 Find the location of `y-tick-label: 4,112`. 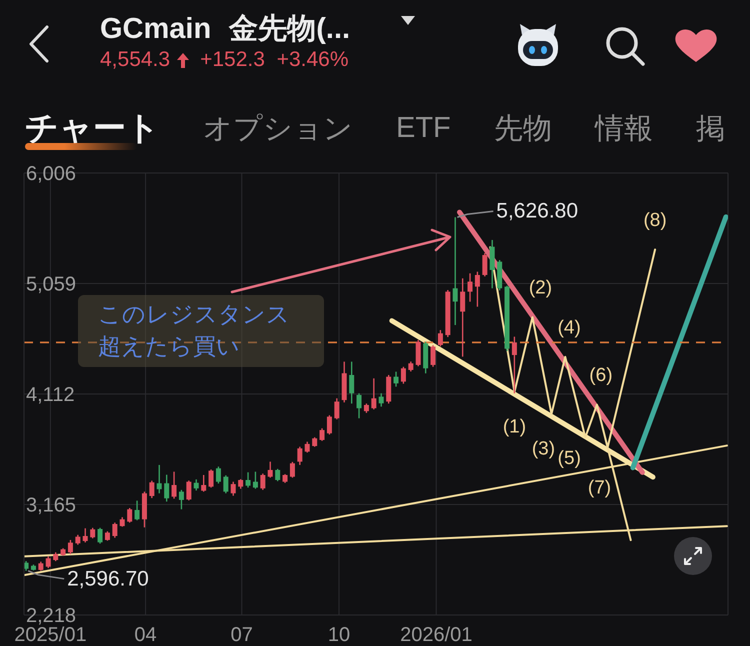

y-tick-label: 4,112 is located at coordinates (50, 395).